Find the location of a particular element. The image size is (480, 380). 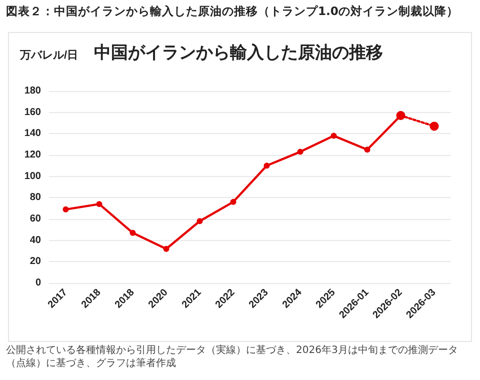

y-tick-label: 100 is located at coordinates (33, 176).